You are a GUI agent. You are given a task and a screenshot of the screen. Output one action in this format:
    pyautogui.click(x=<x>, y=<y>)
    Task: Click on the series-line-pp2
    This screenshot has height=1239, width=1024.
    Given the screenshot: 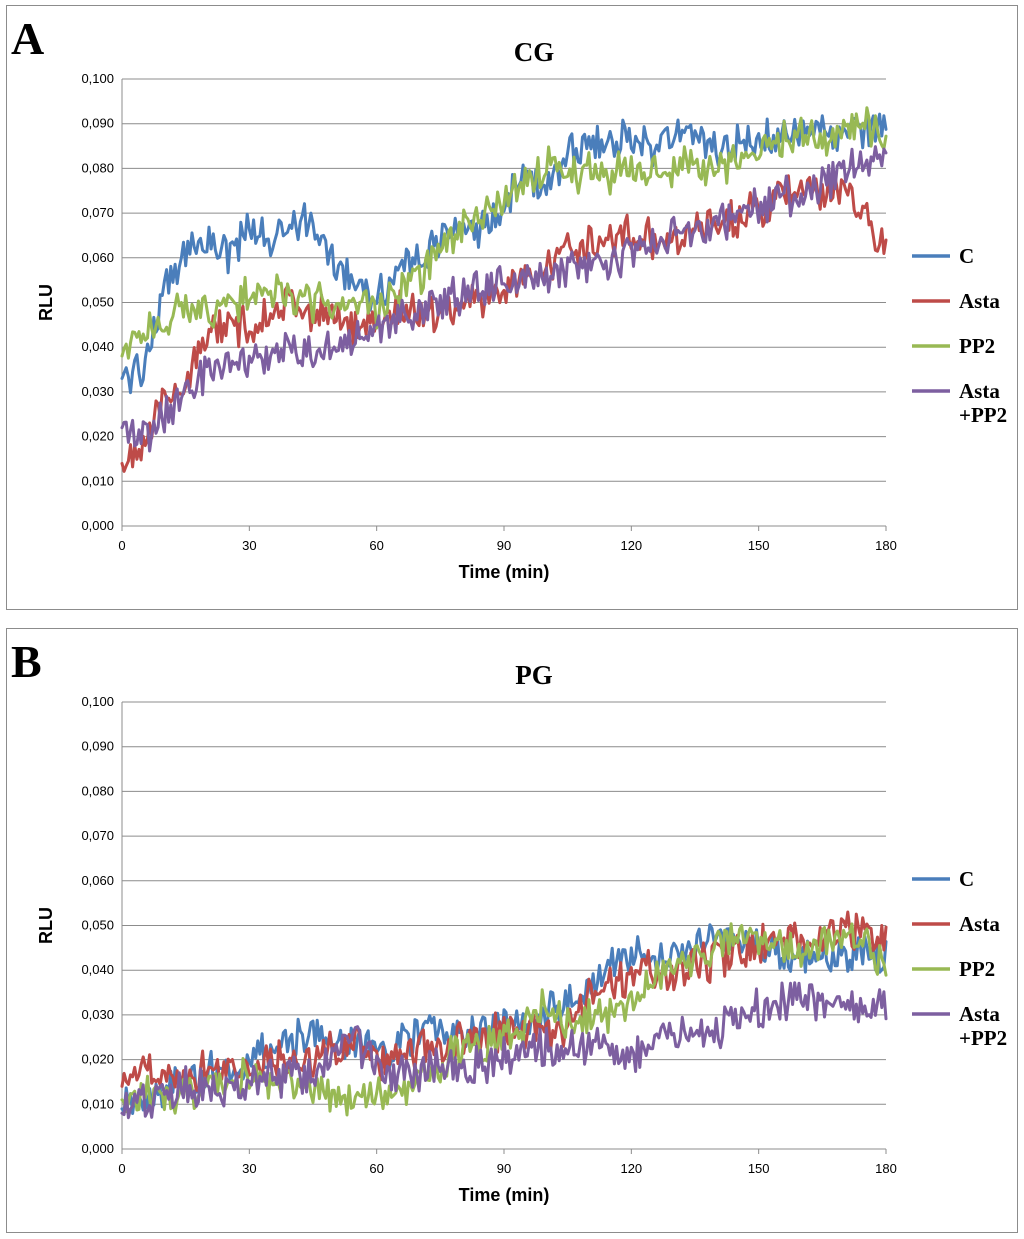 What is the action you would take?
    pyautogui.click(x=504, y=1019)
    